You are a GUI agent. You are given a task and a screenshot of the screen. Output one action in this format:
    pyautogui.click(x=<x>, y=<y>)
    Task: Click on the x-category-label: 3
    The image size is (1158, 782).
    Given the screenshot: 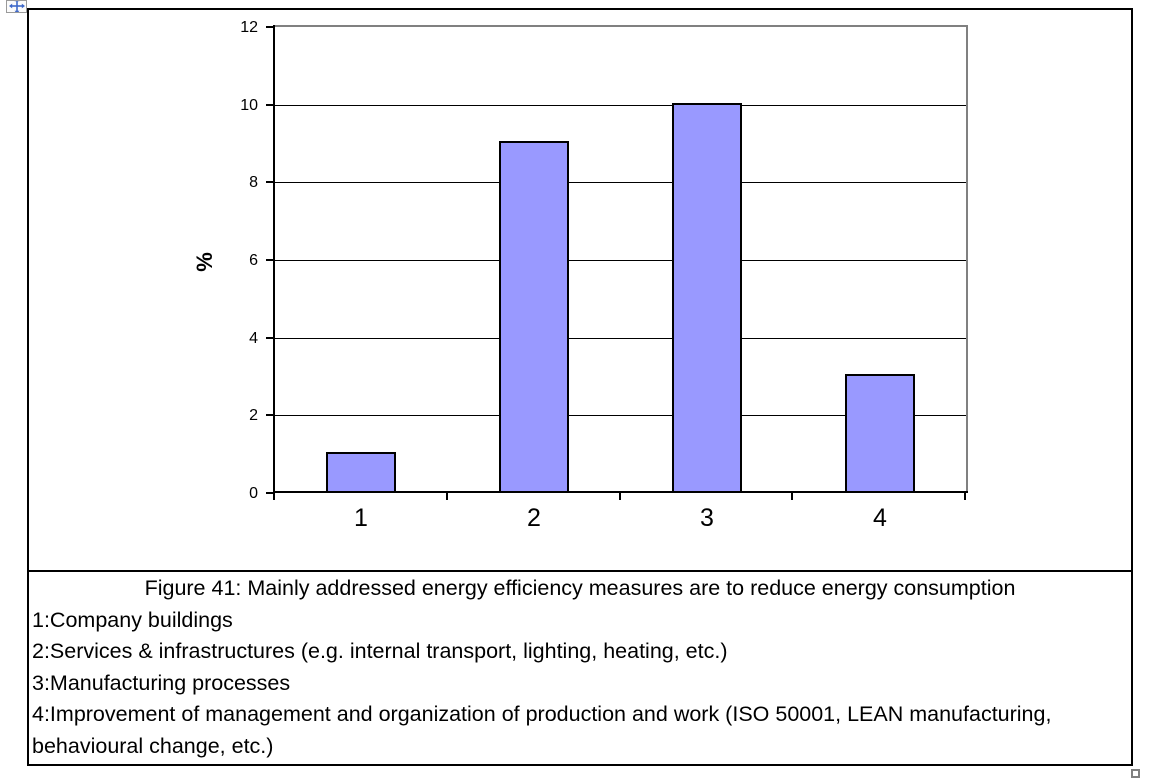 What is the action you would take?
    pyautogui.click(x=707, y=518)
    